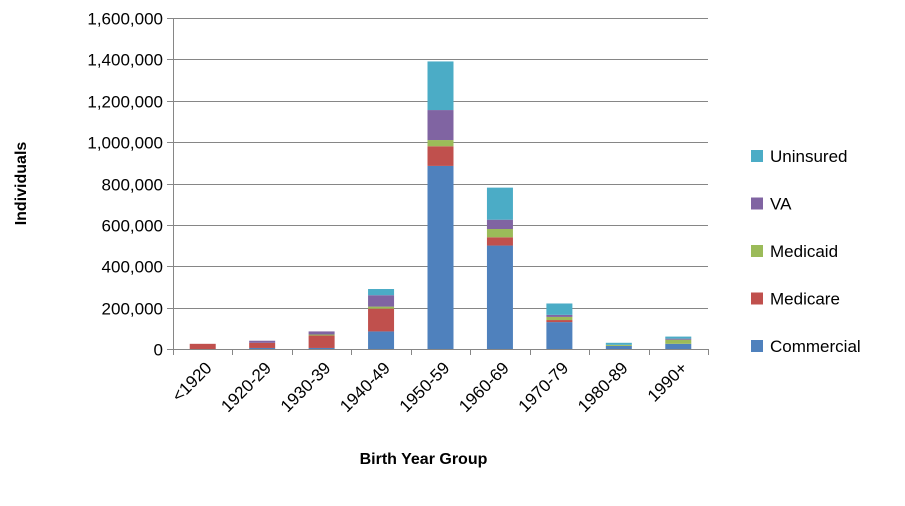 The image size is (905, 506). What do you see at coordinates (132, 185) in the screenshot?
I see `y-tick-label: 800,000` at bounding box center [132, 185].